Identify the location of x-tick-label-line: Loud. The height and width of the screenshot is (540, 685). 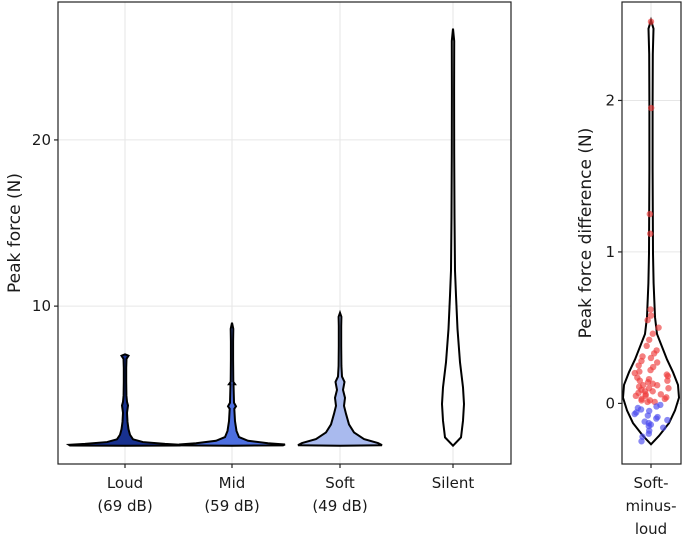
(125, 483).